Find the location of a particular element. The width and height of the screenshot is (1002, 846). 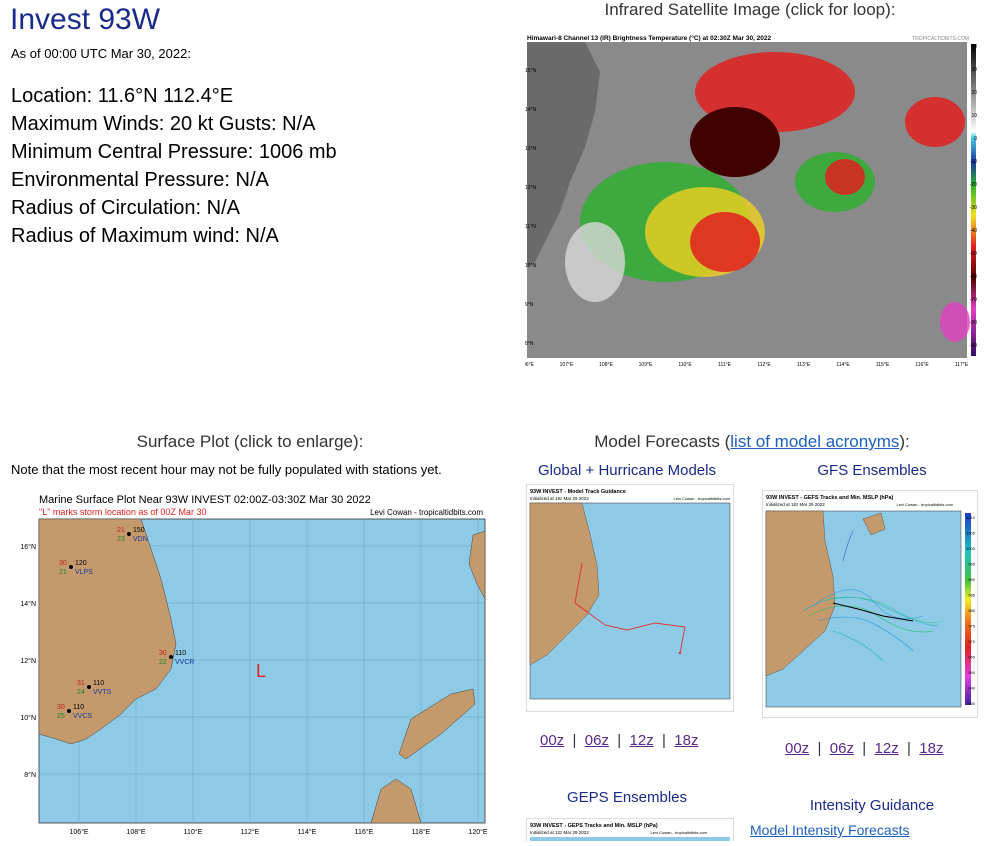

sat-scale-label: 10 is located at coordinates (974, 116).